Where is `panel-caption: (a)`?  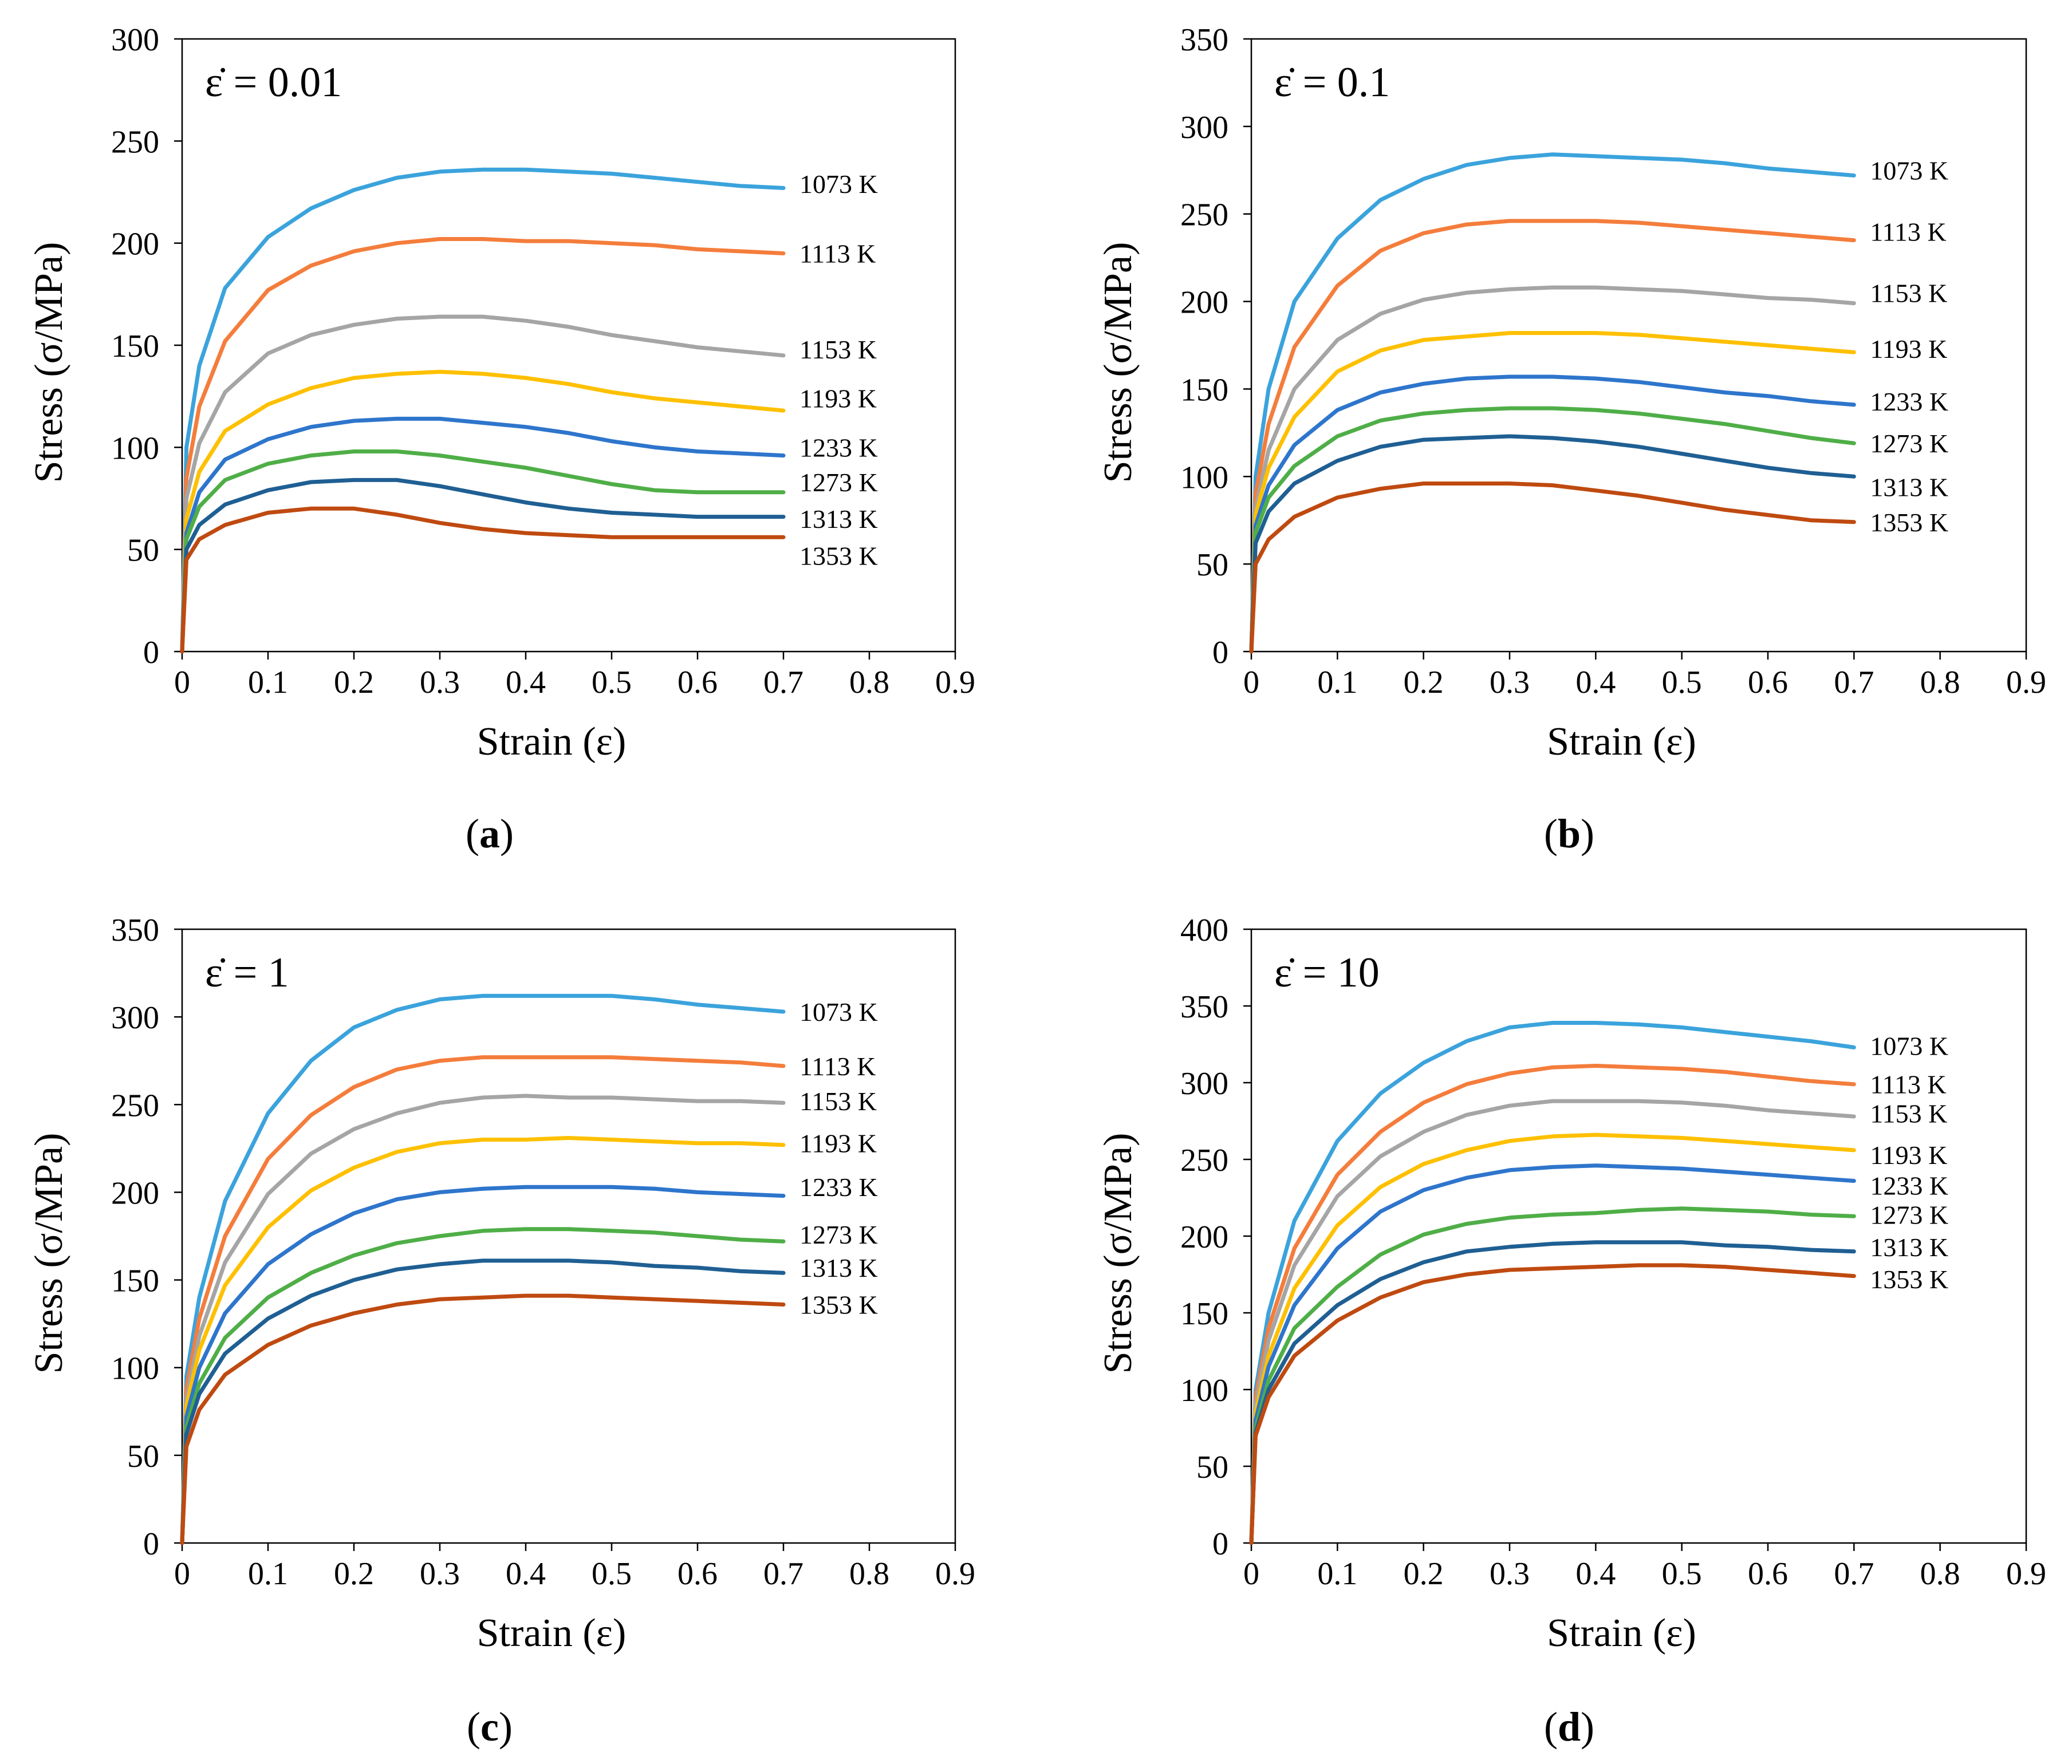 panel-caption: (a) is located at coordinates (490, 834).